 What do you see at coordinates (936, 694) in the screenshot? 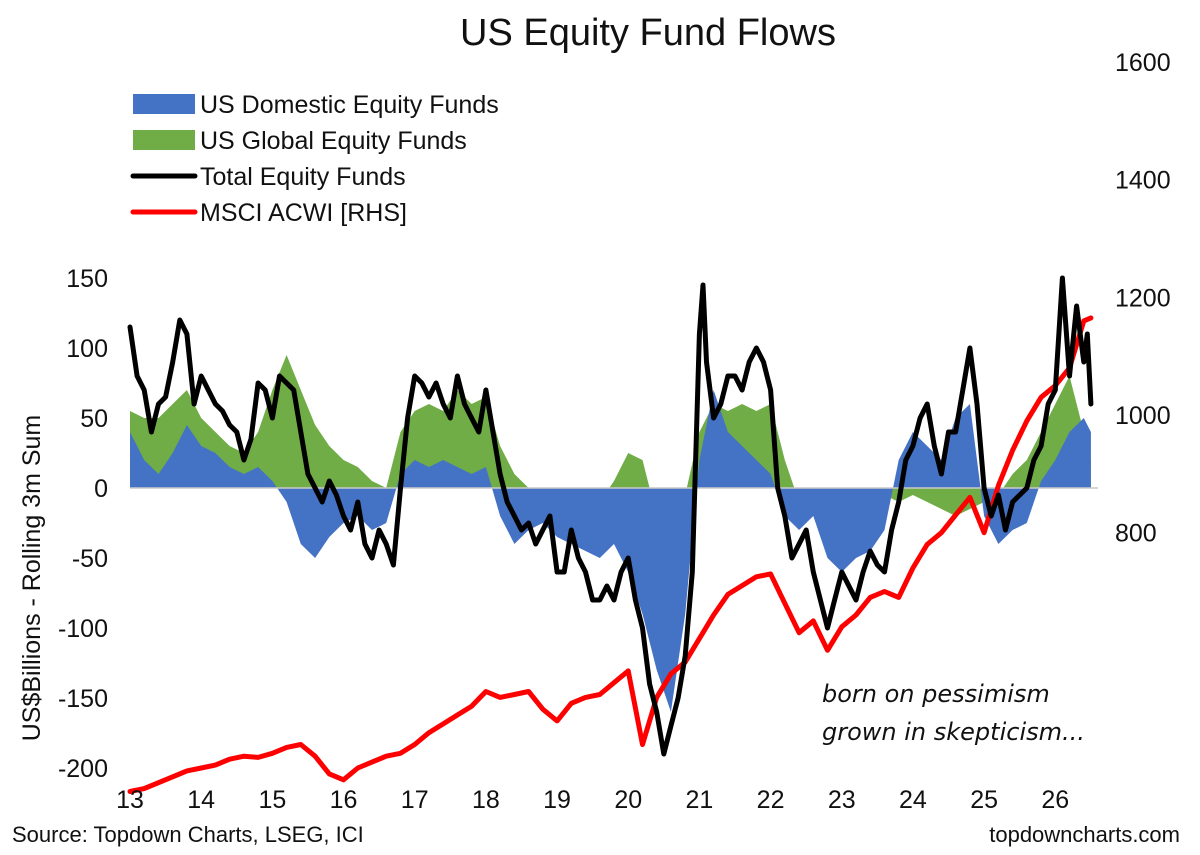
I see `annotation-line-1: born on pessimism` at bounding box center [936, 694].